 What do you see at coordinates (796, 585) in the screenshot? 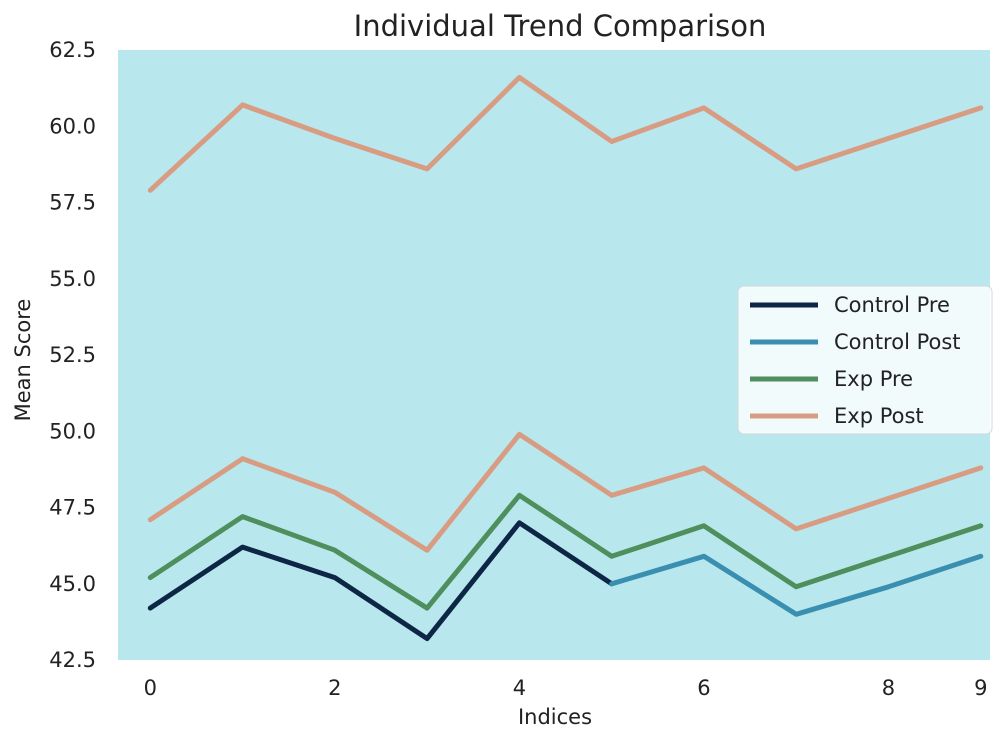
I see `series-line-control-post` at bounding box center [796, 585].